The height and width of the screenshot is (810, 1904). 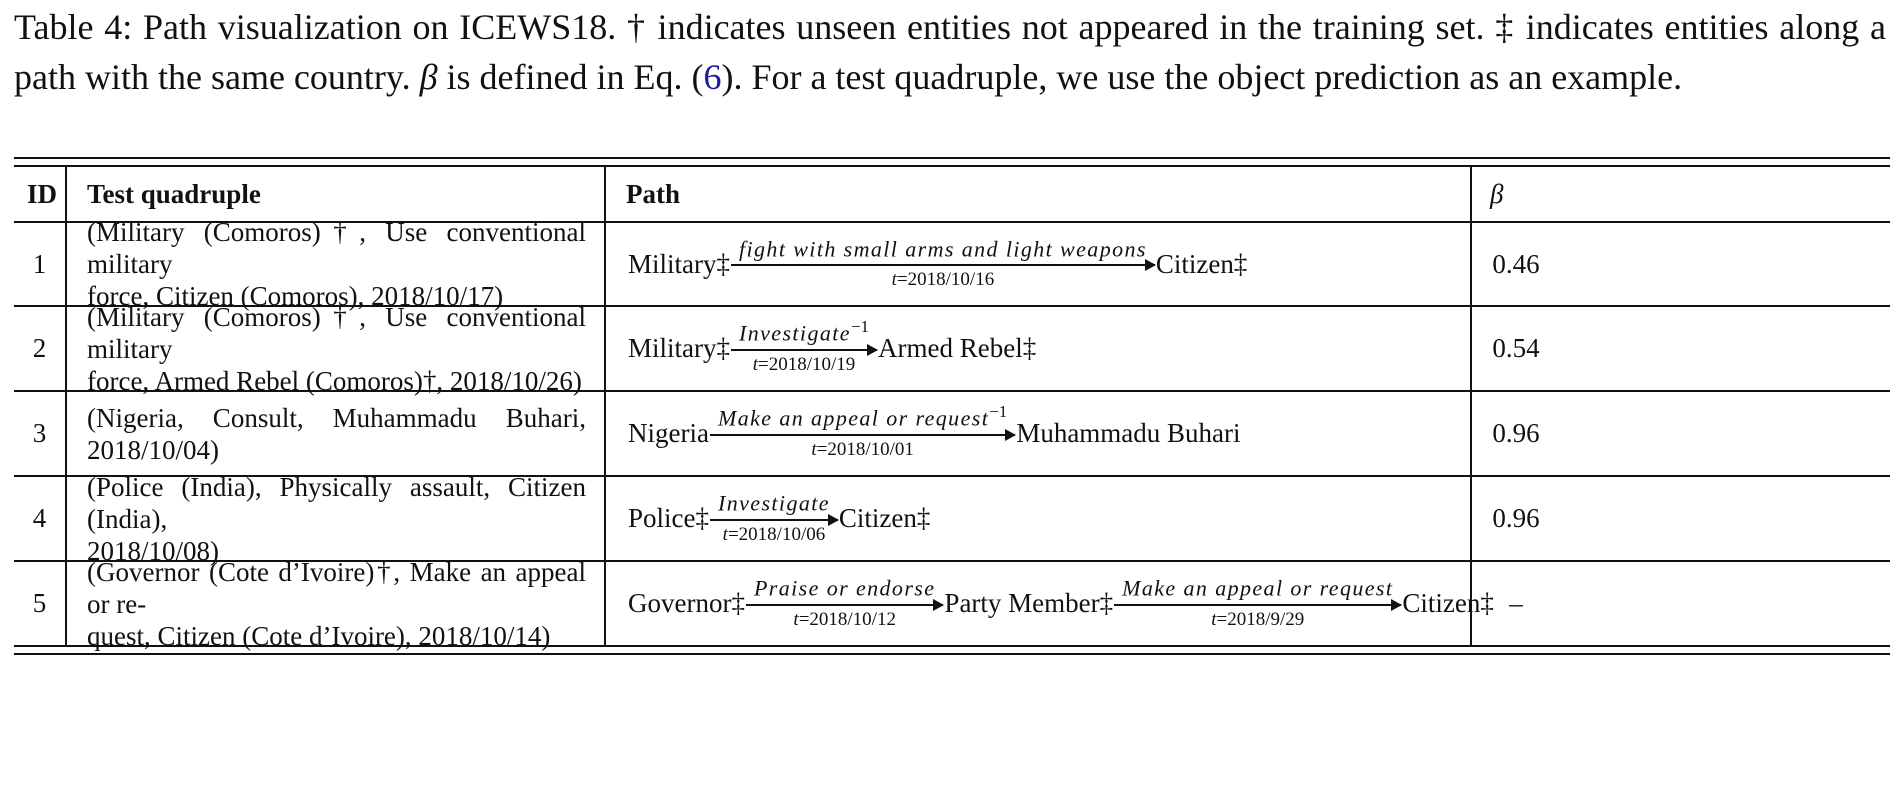 What do you see at coordinates (570, 77) in the screenshot?
I see `caption-mid: is defined in Eq. (` at bounding box center [570, 77].